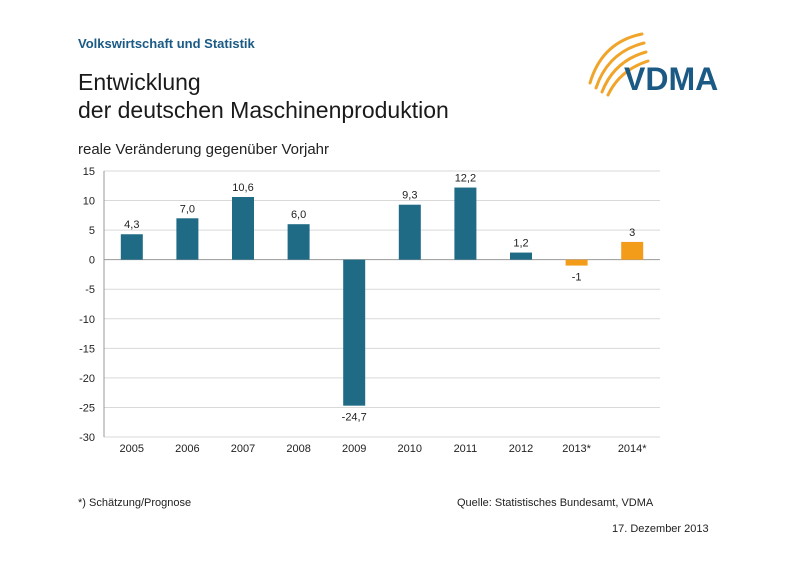  Describe the element at coordinates (298, 215) in the screenshot. I see `data-label: 6,0` at that location.